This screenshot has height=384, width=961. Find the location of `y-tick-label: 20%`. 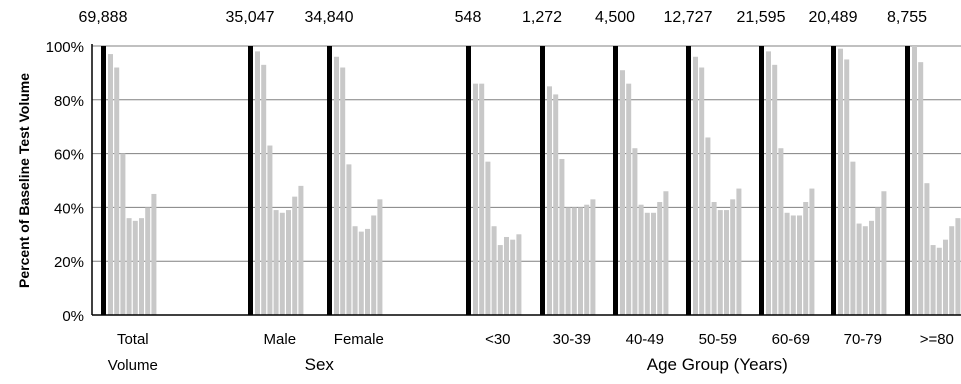

y-tick-label: 20% is located at coordinates (69, 262).